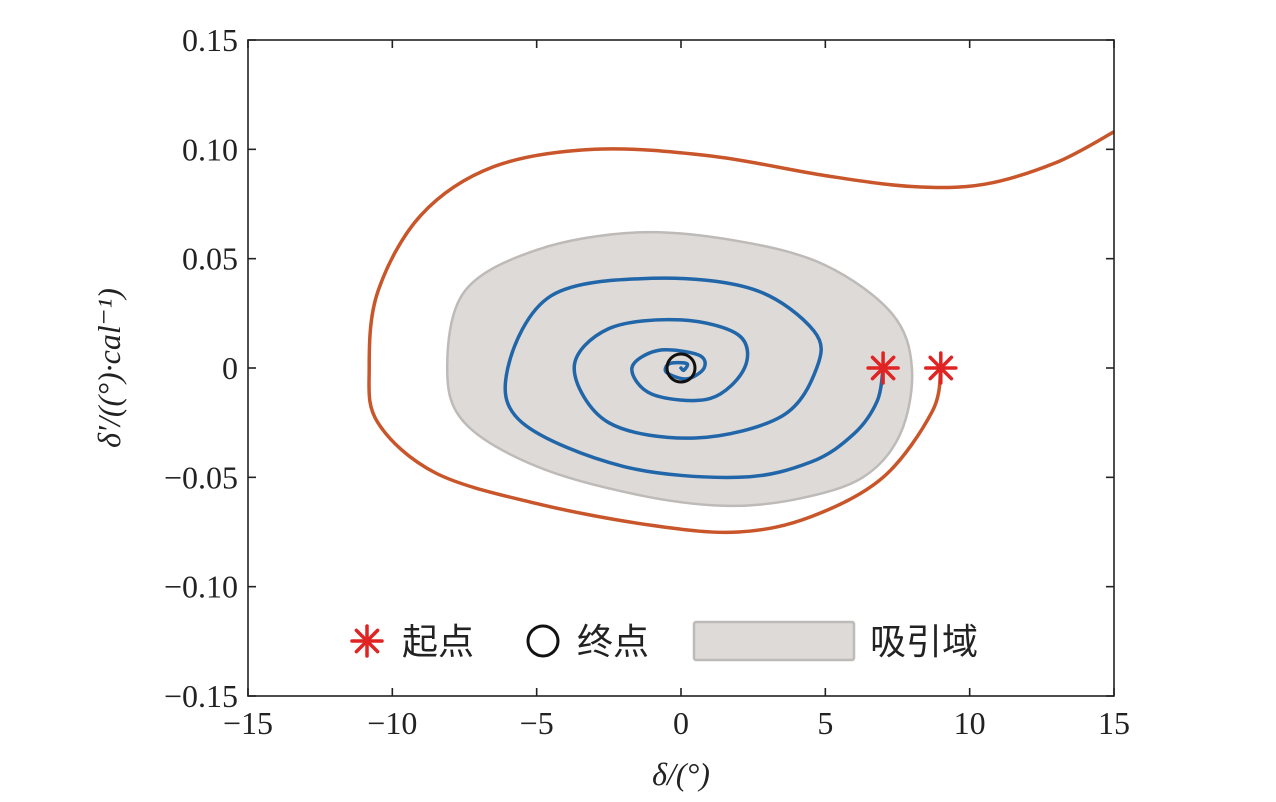  I want to click on y-tick-label: −0.05, so click(201, 477).